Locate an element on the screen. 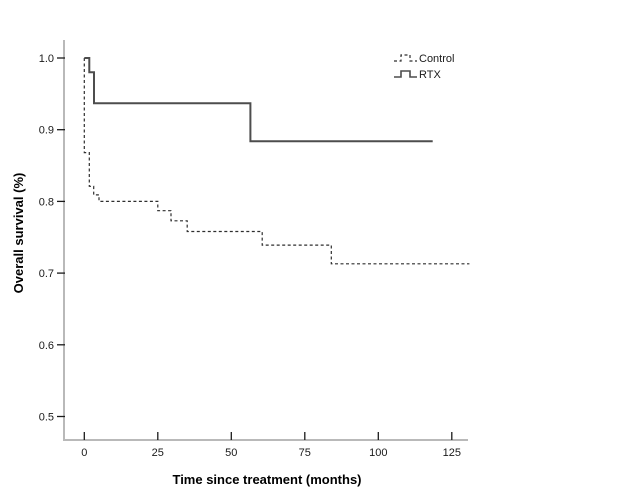  y-axis-title: Overall survival (%) is located at coordinates (18, 233).